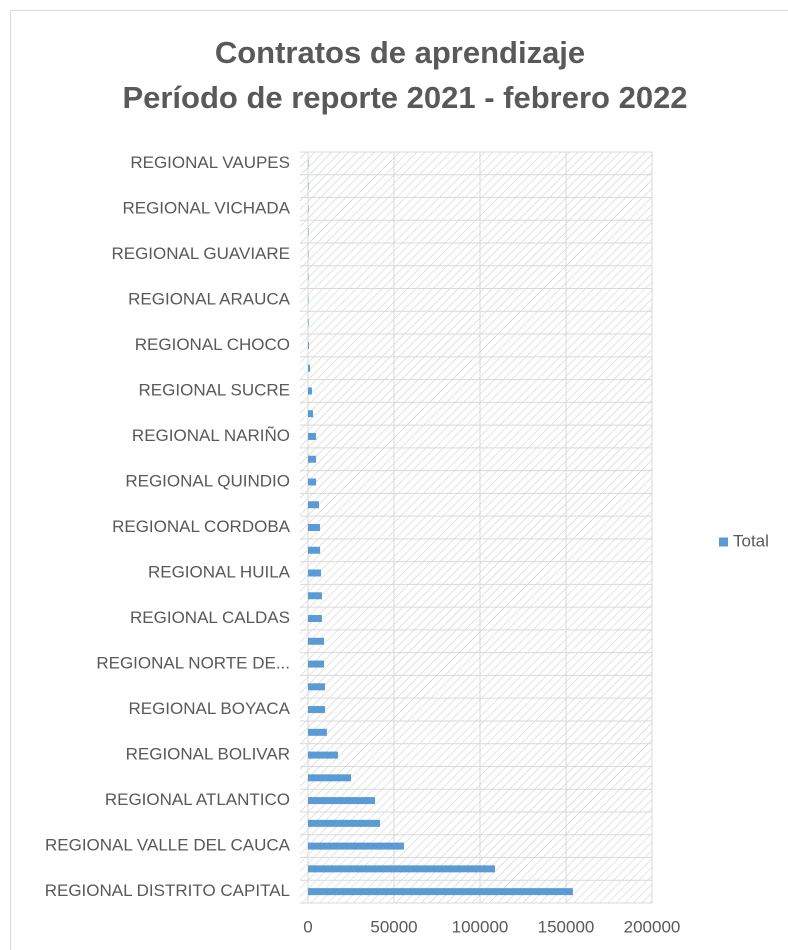 Image resolution: width=788 pixels, height=950 pixels. I want to click on y-tick-label: REGIONAL DISTRITO CAPITAL, so click(167, 890).